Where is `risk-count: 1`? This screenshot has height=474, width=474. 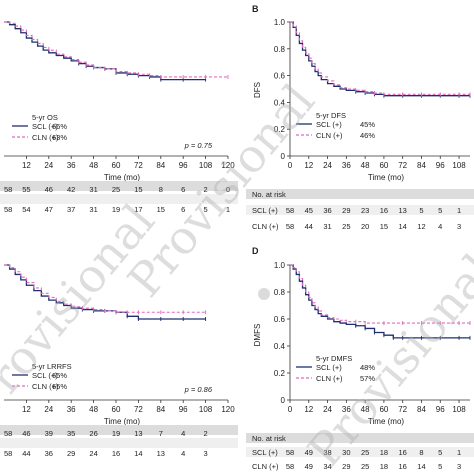
risk-count: 1 is located at coordinates (459, 210).